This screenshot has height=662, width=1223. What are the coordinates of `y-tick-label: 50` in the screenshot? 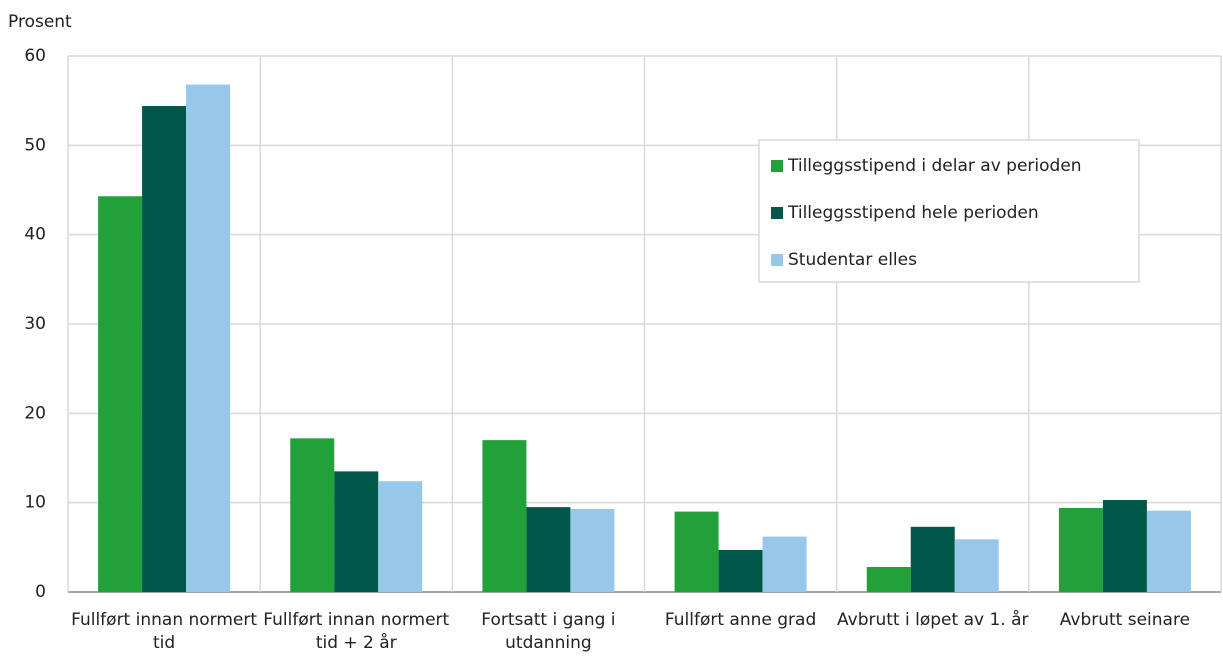 It's located at (35, 145).